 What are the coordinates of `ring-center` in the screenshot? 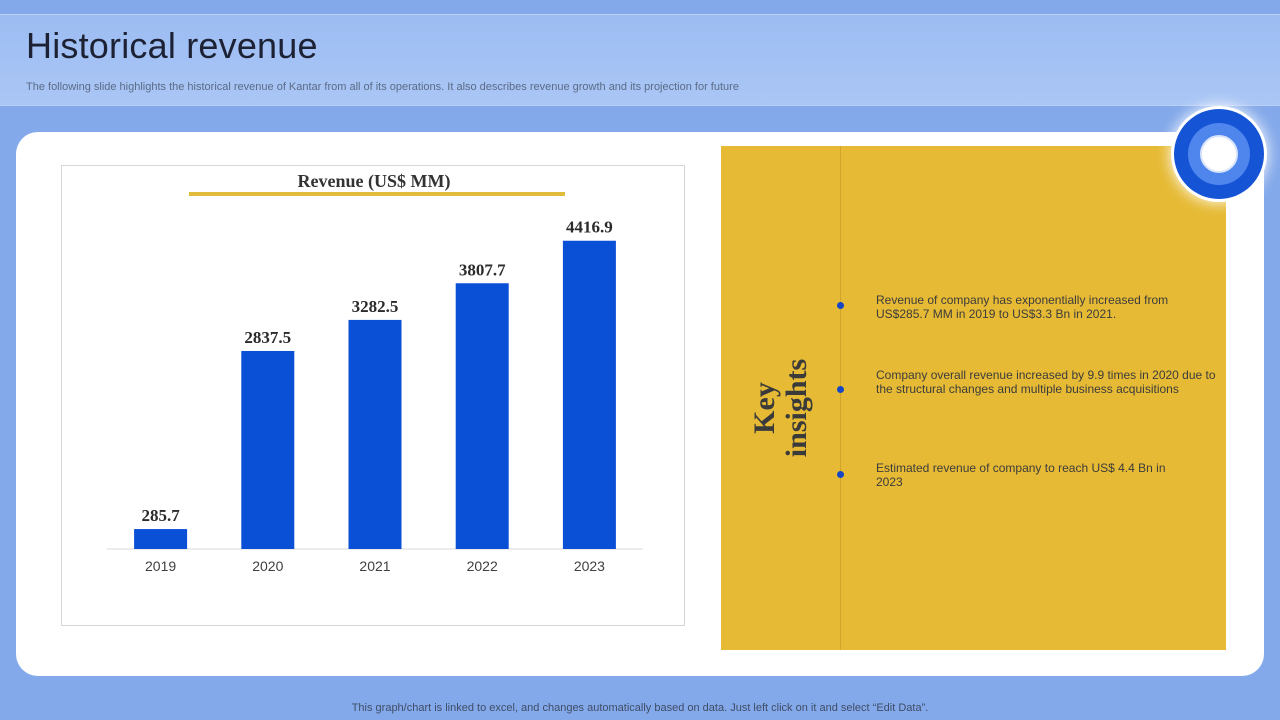 It's located at (1219, 154).